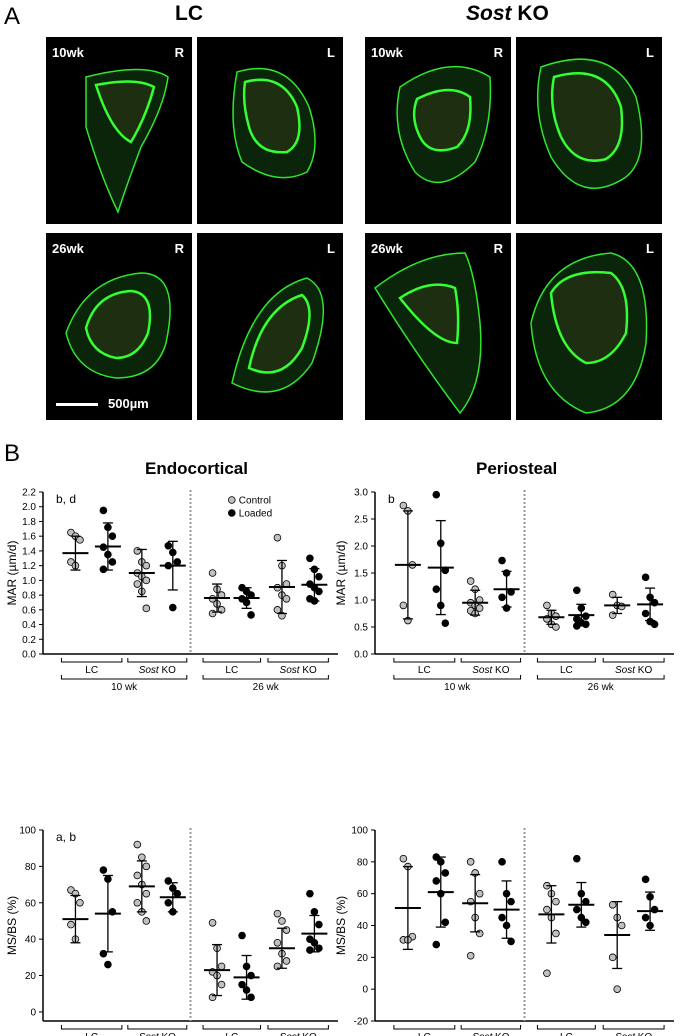 This screenshot has height=1036, width=687. What do you see at coordinates (361, 493) in the screenshot?
I see `y-tick-label: 3.0` at bounding box center [361, 493].